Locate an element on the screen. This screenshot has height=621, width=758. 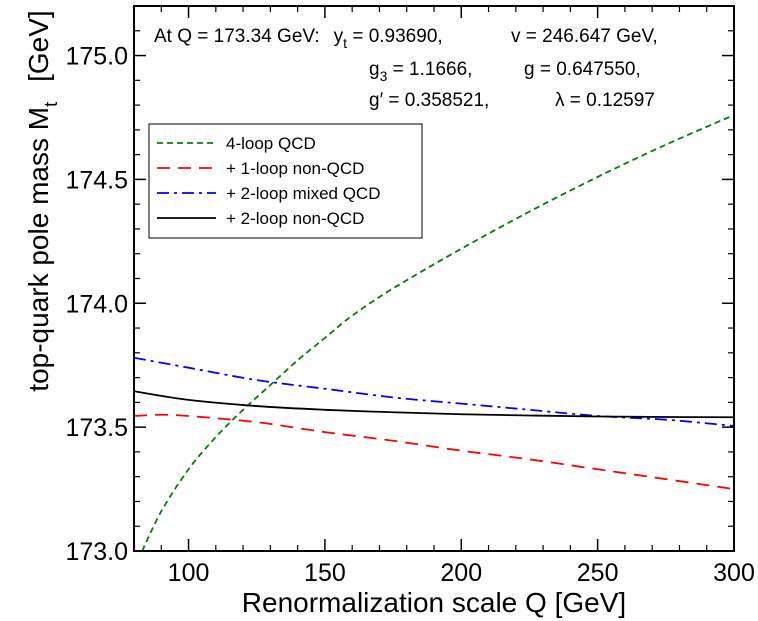
annotation-g3-value: = 1.1666, is located at coordinates (429, 69).